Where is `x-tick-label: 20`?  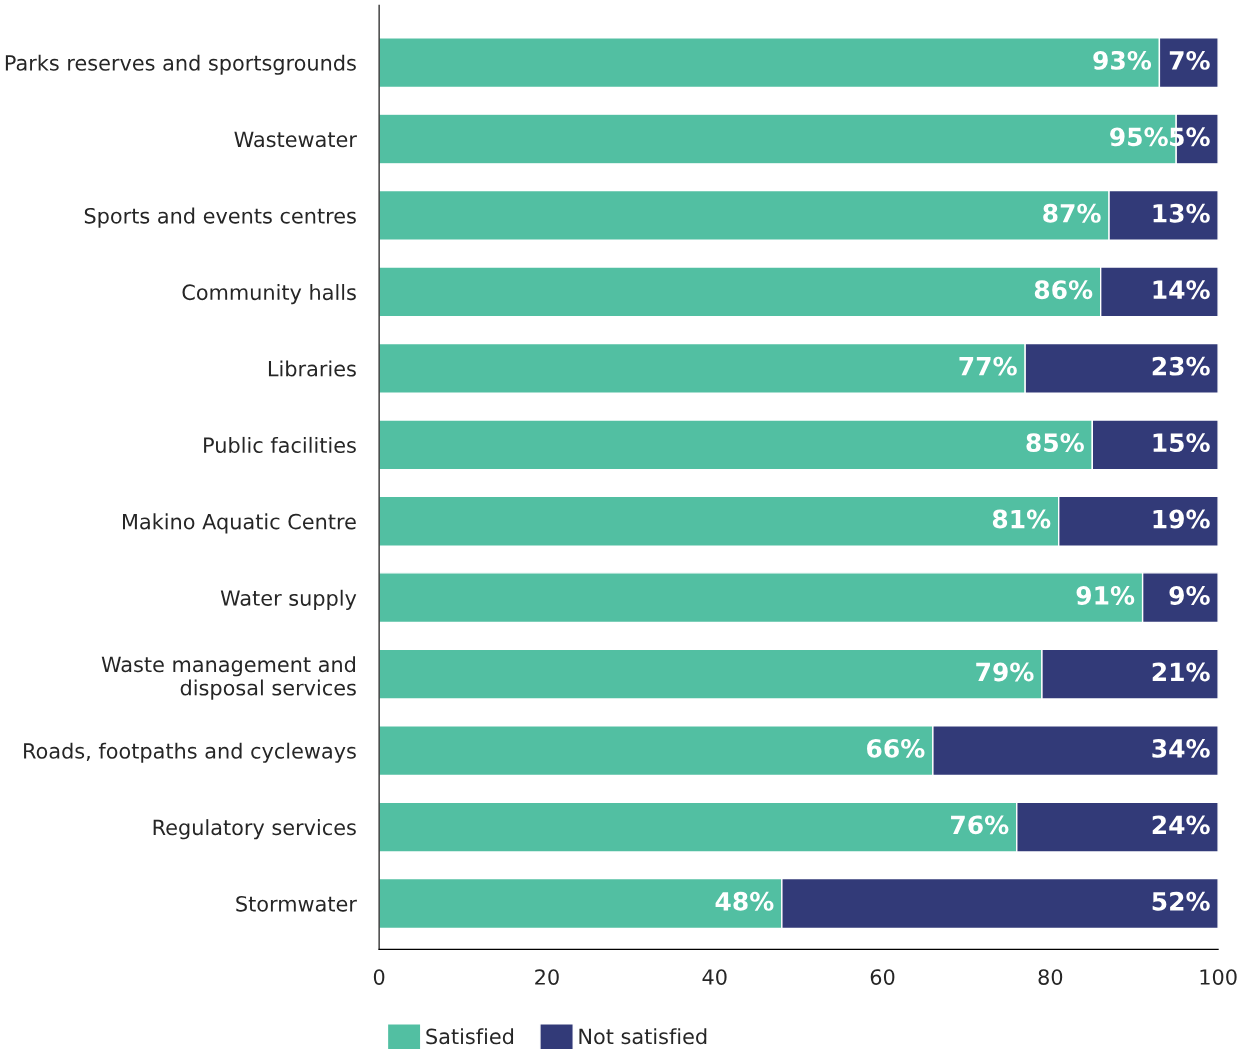
x-tick-label: 20 is located at coordinates (547, 977).